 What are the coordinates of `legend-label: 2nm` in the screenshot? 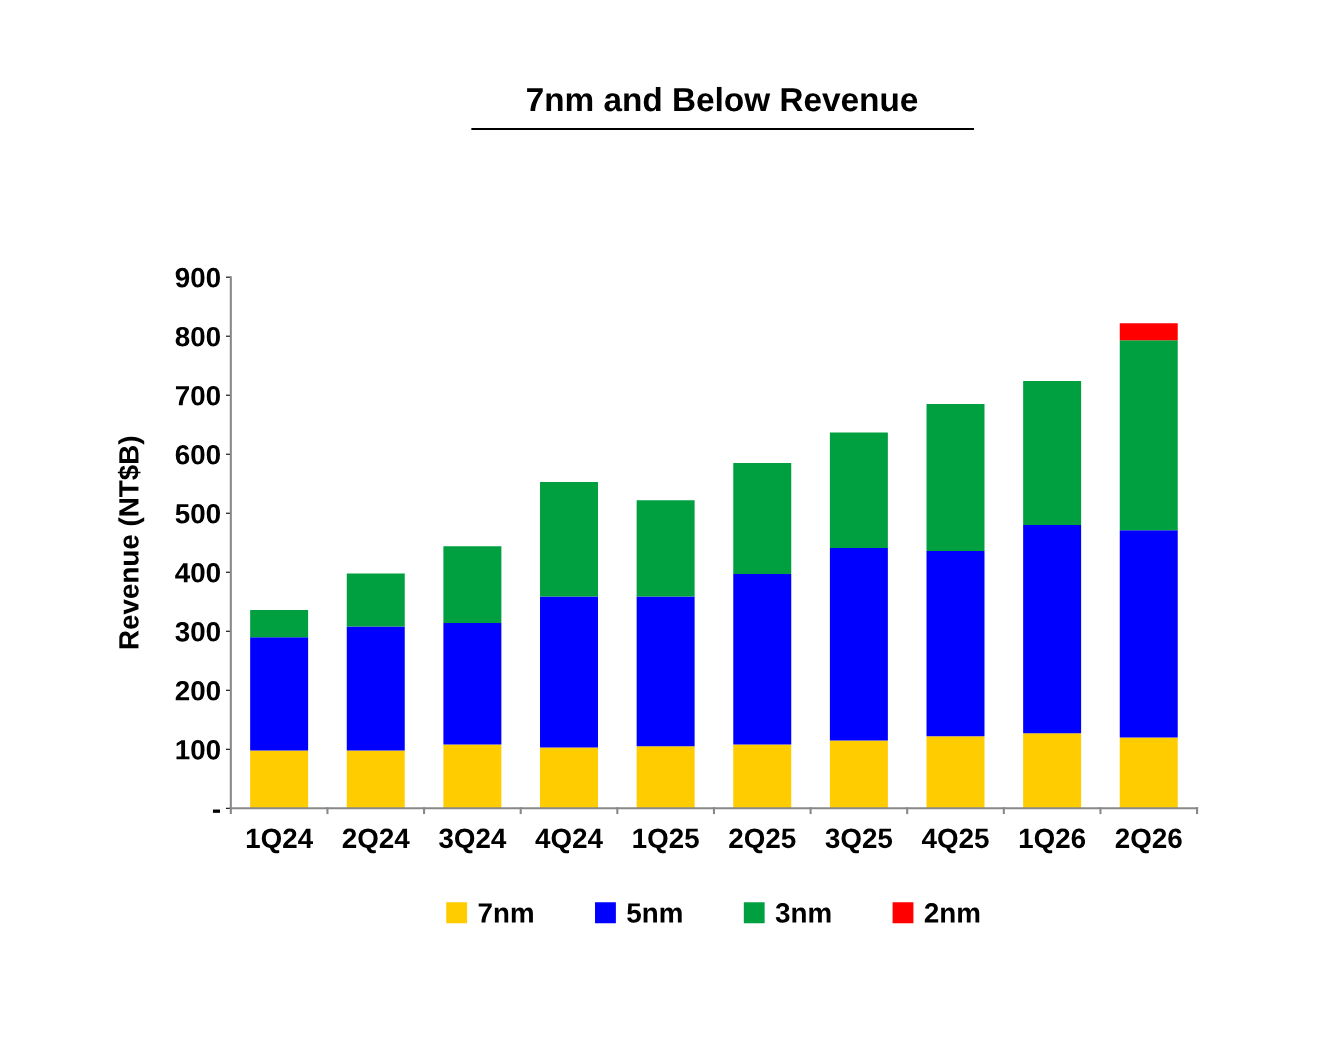 It's located at (952, 913).